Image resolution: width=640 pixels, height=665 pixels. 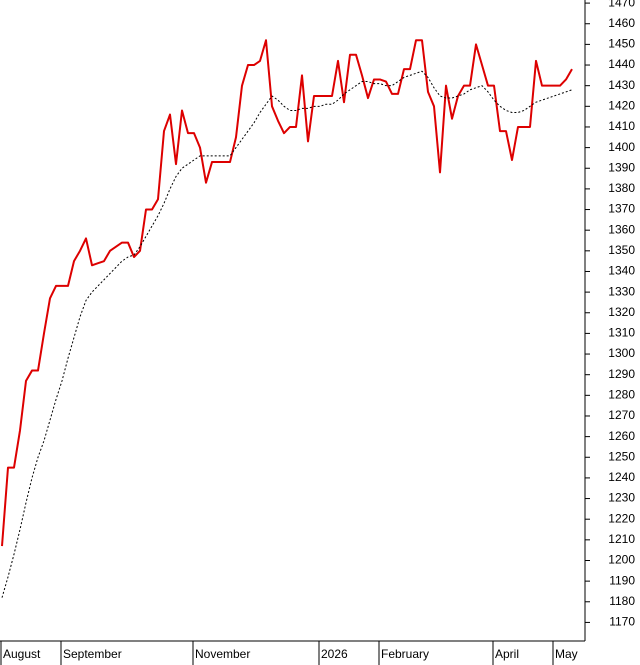 I want to click on y-tick-label: 1340, so click(x=621, y=271).